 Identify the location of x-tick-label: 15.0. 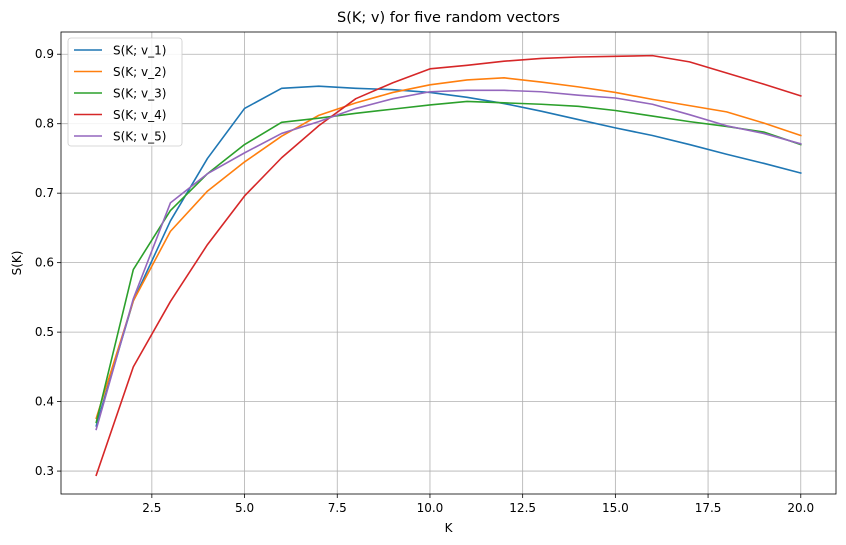
(615, 508).